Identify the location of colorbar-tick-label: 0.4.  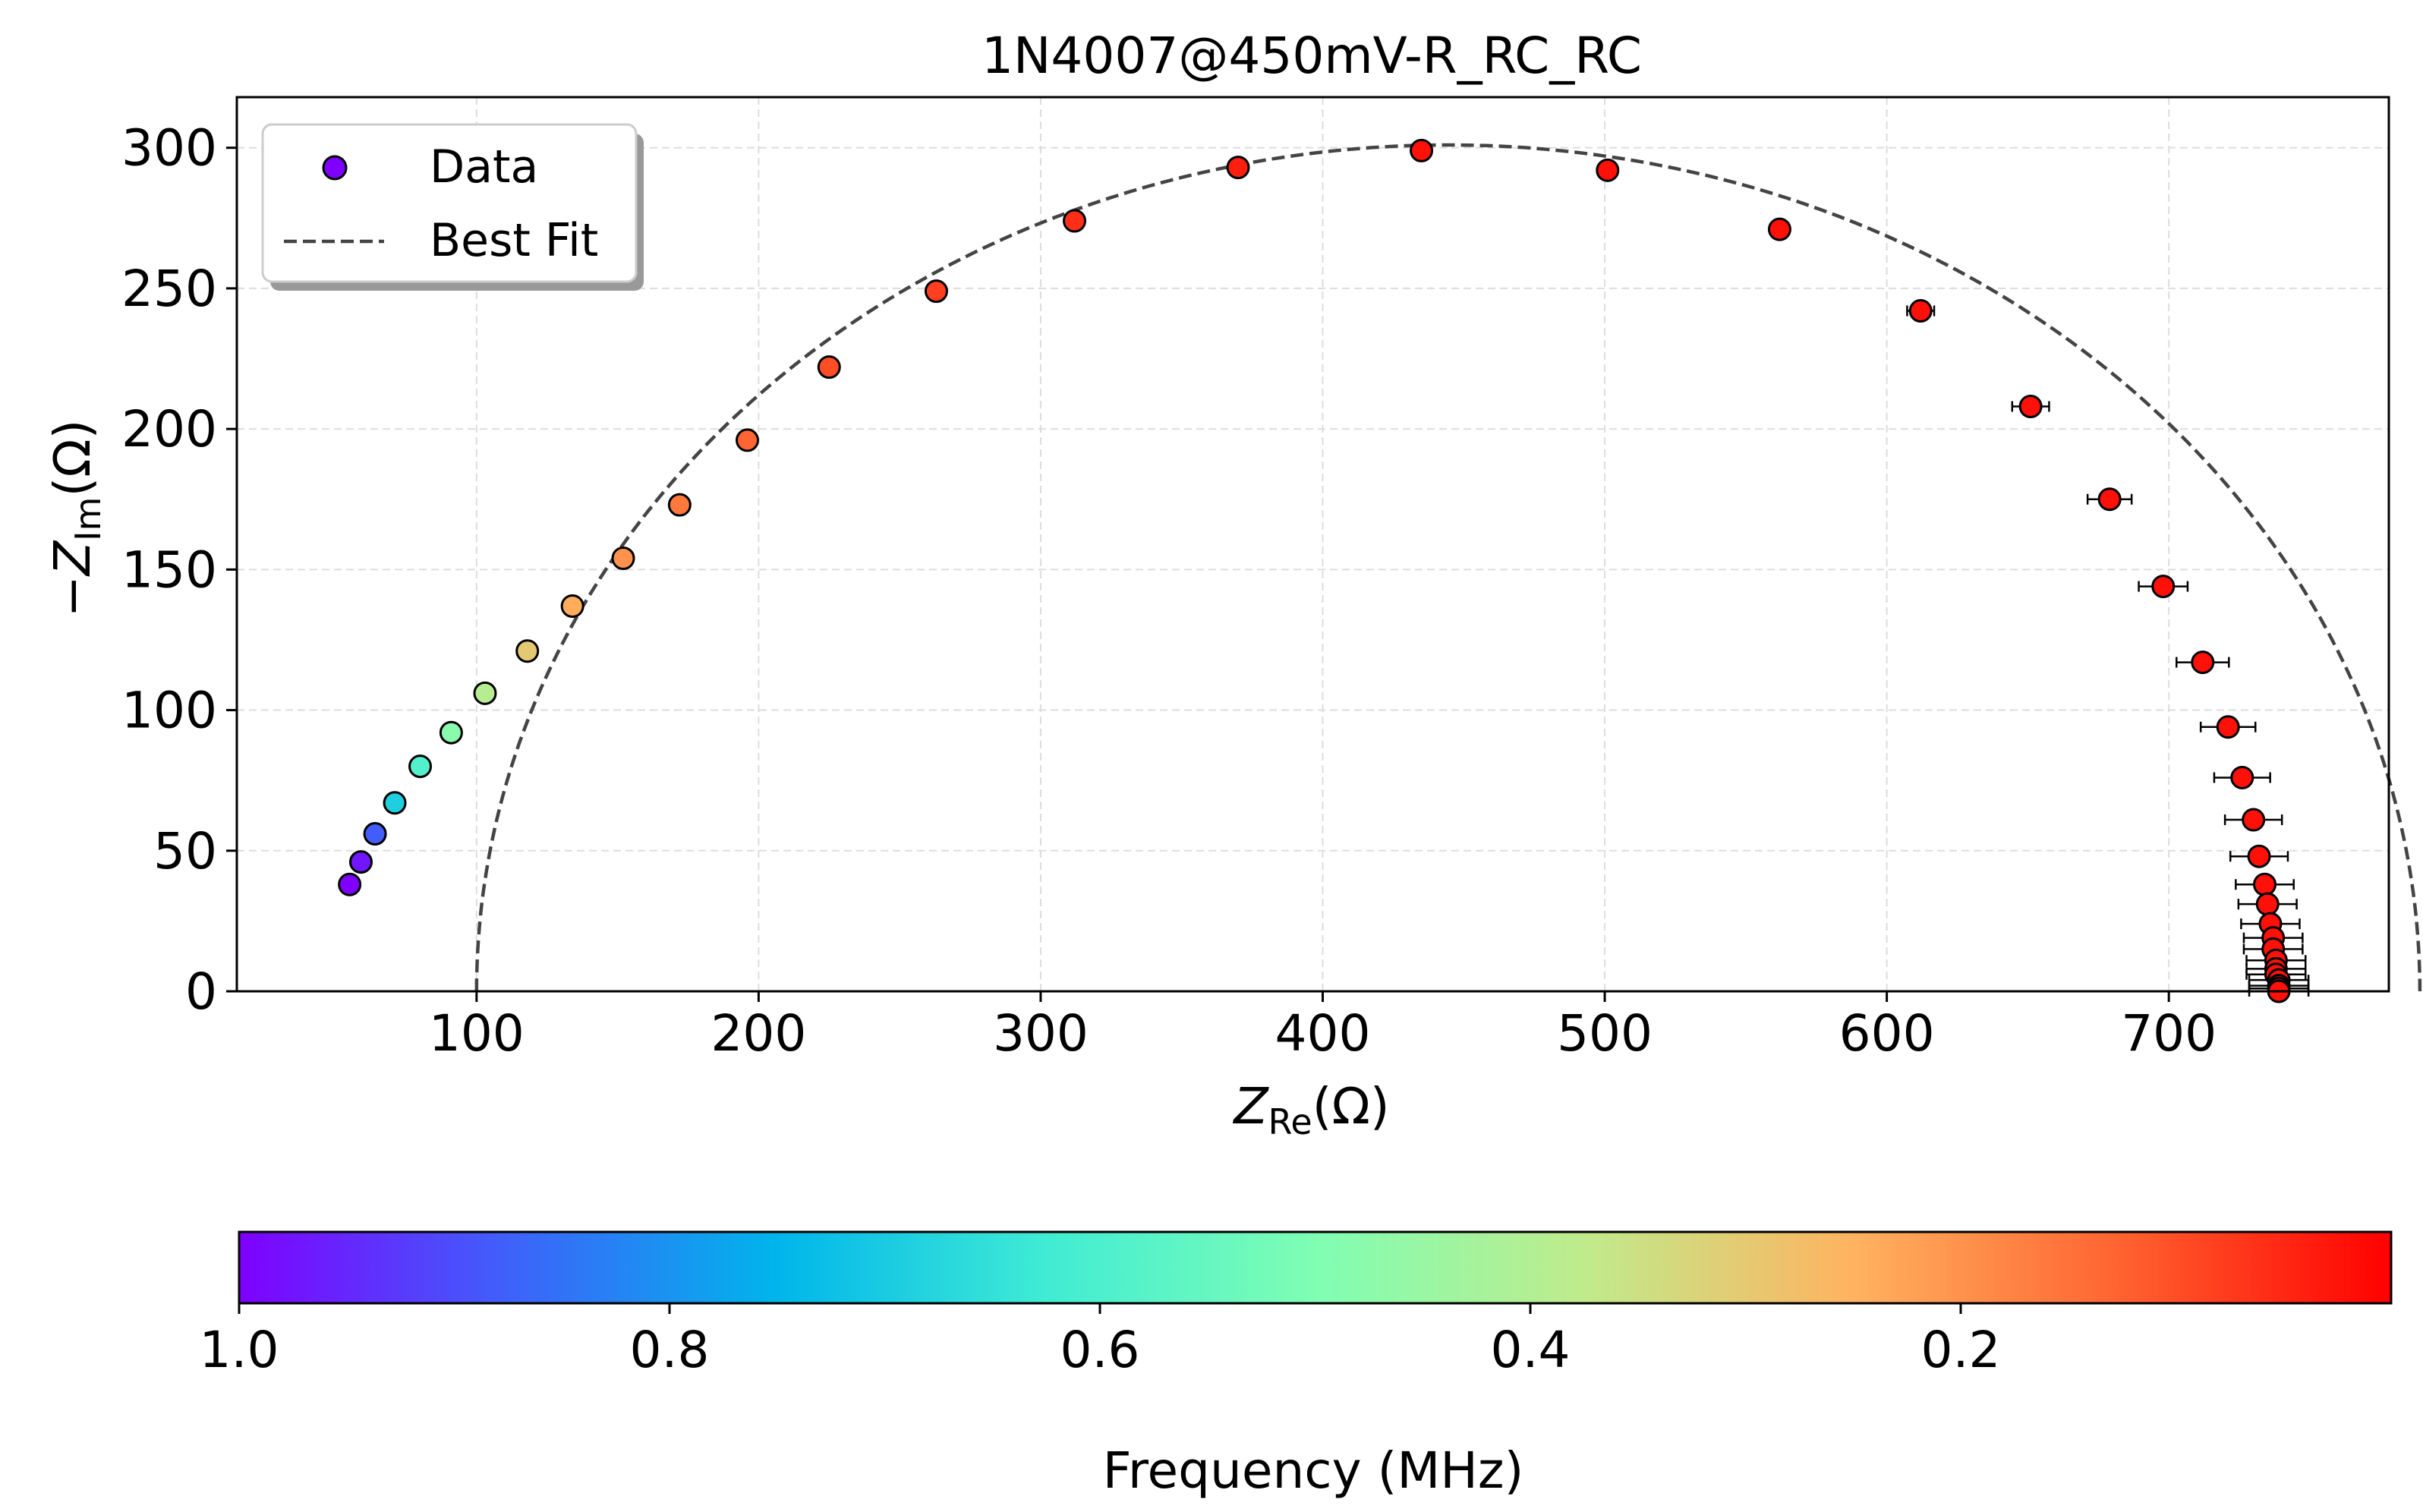
(1531, 1350).